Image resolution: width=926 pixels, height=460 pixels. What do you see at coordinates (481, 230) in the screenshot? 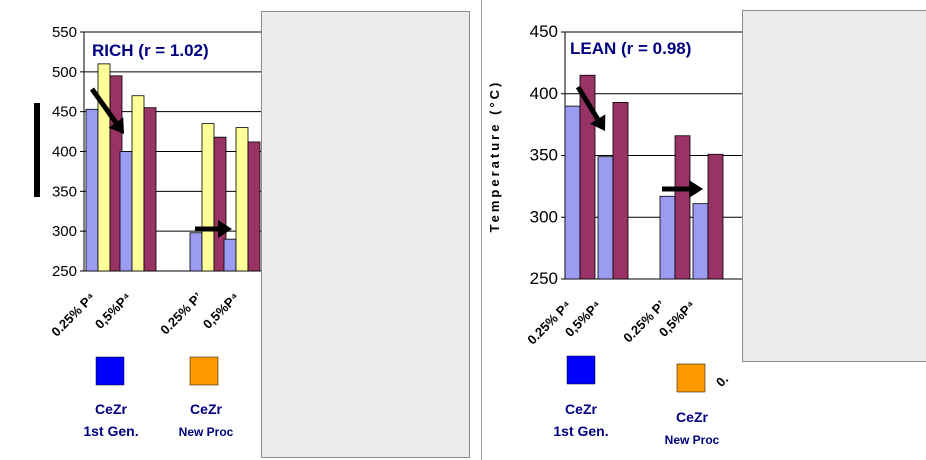
I see `panel-divider` at bounding box center [481, 230].